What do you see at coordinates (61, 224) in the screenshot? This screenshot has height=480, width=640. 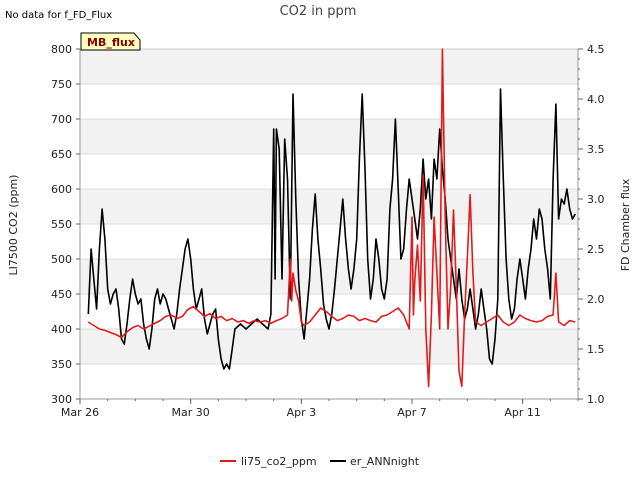 I see `left-tick-label: 550` at bounding box center [61, 224].